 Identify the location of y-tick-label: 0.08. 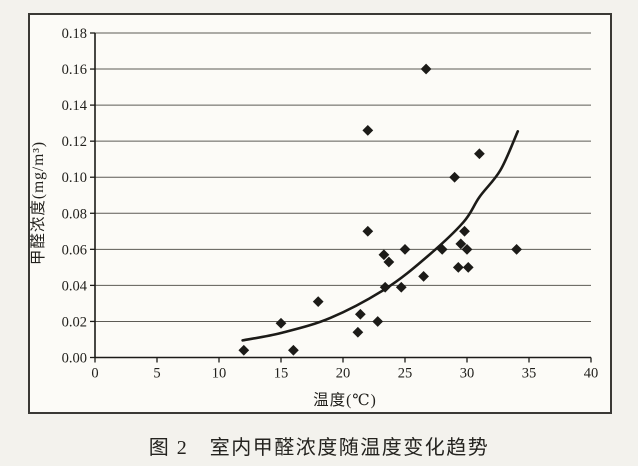
(74, 214).